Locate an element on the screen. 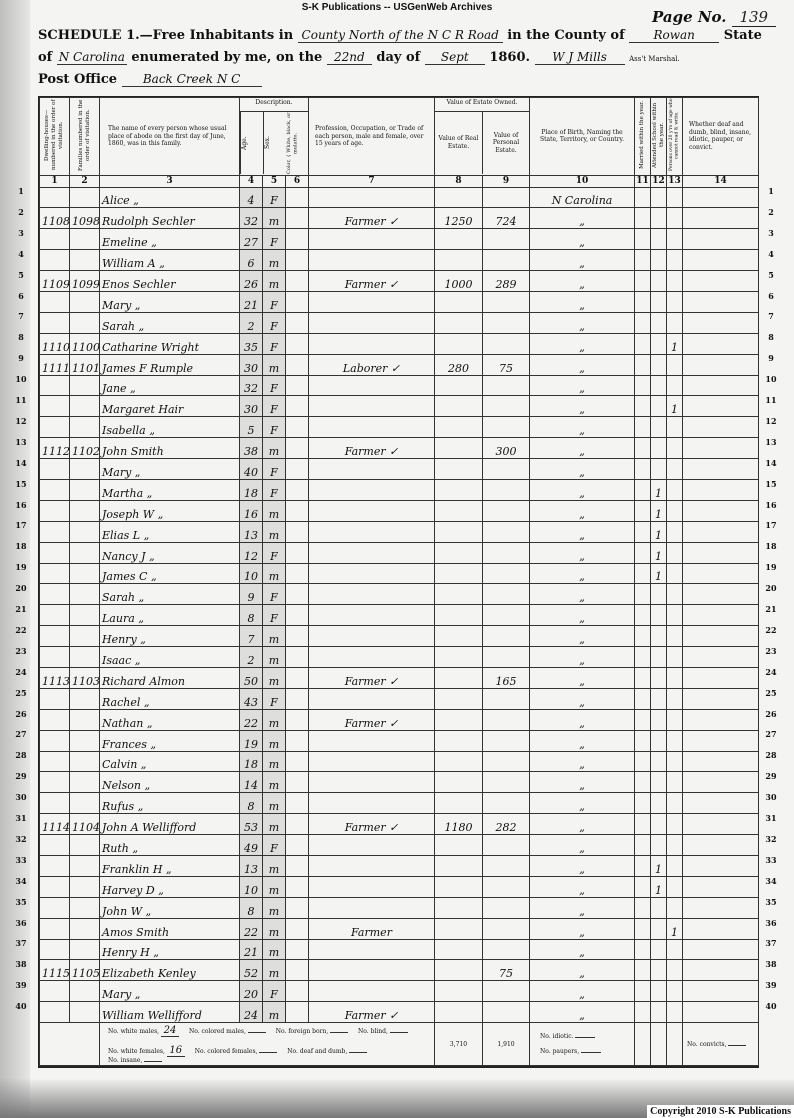 This screenshot has width=794, height=1118. line-number: 25 is located at coordinates (21, 692).